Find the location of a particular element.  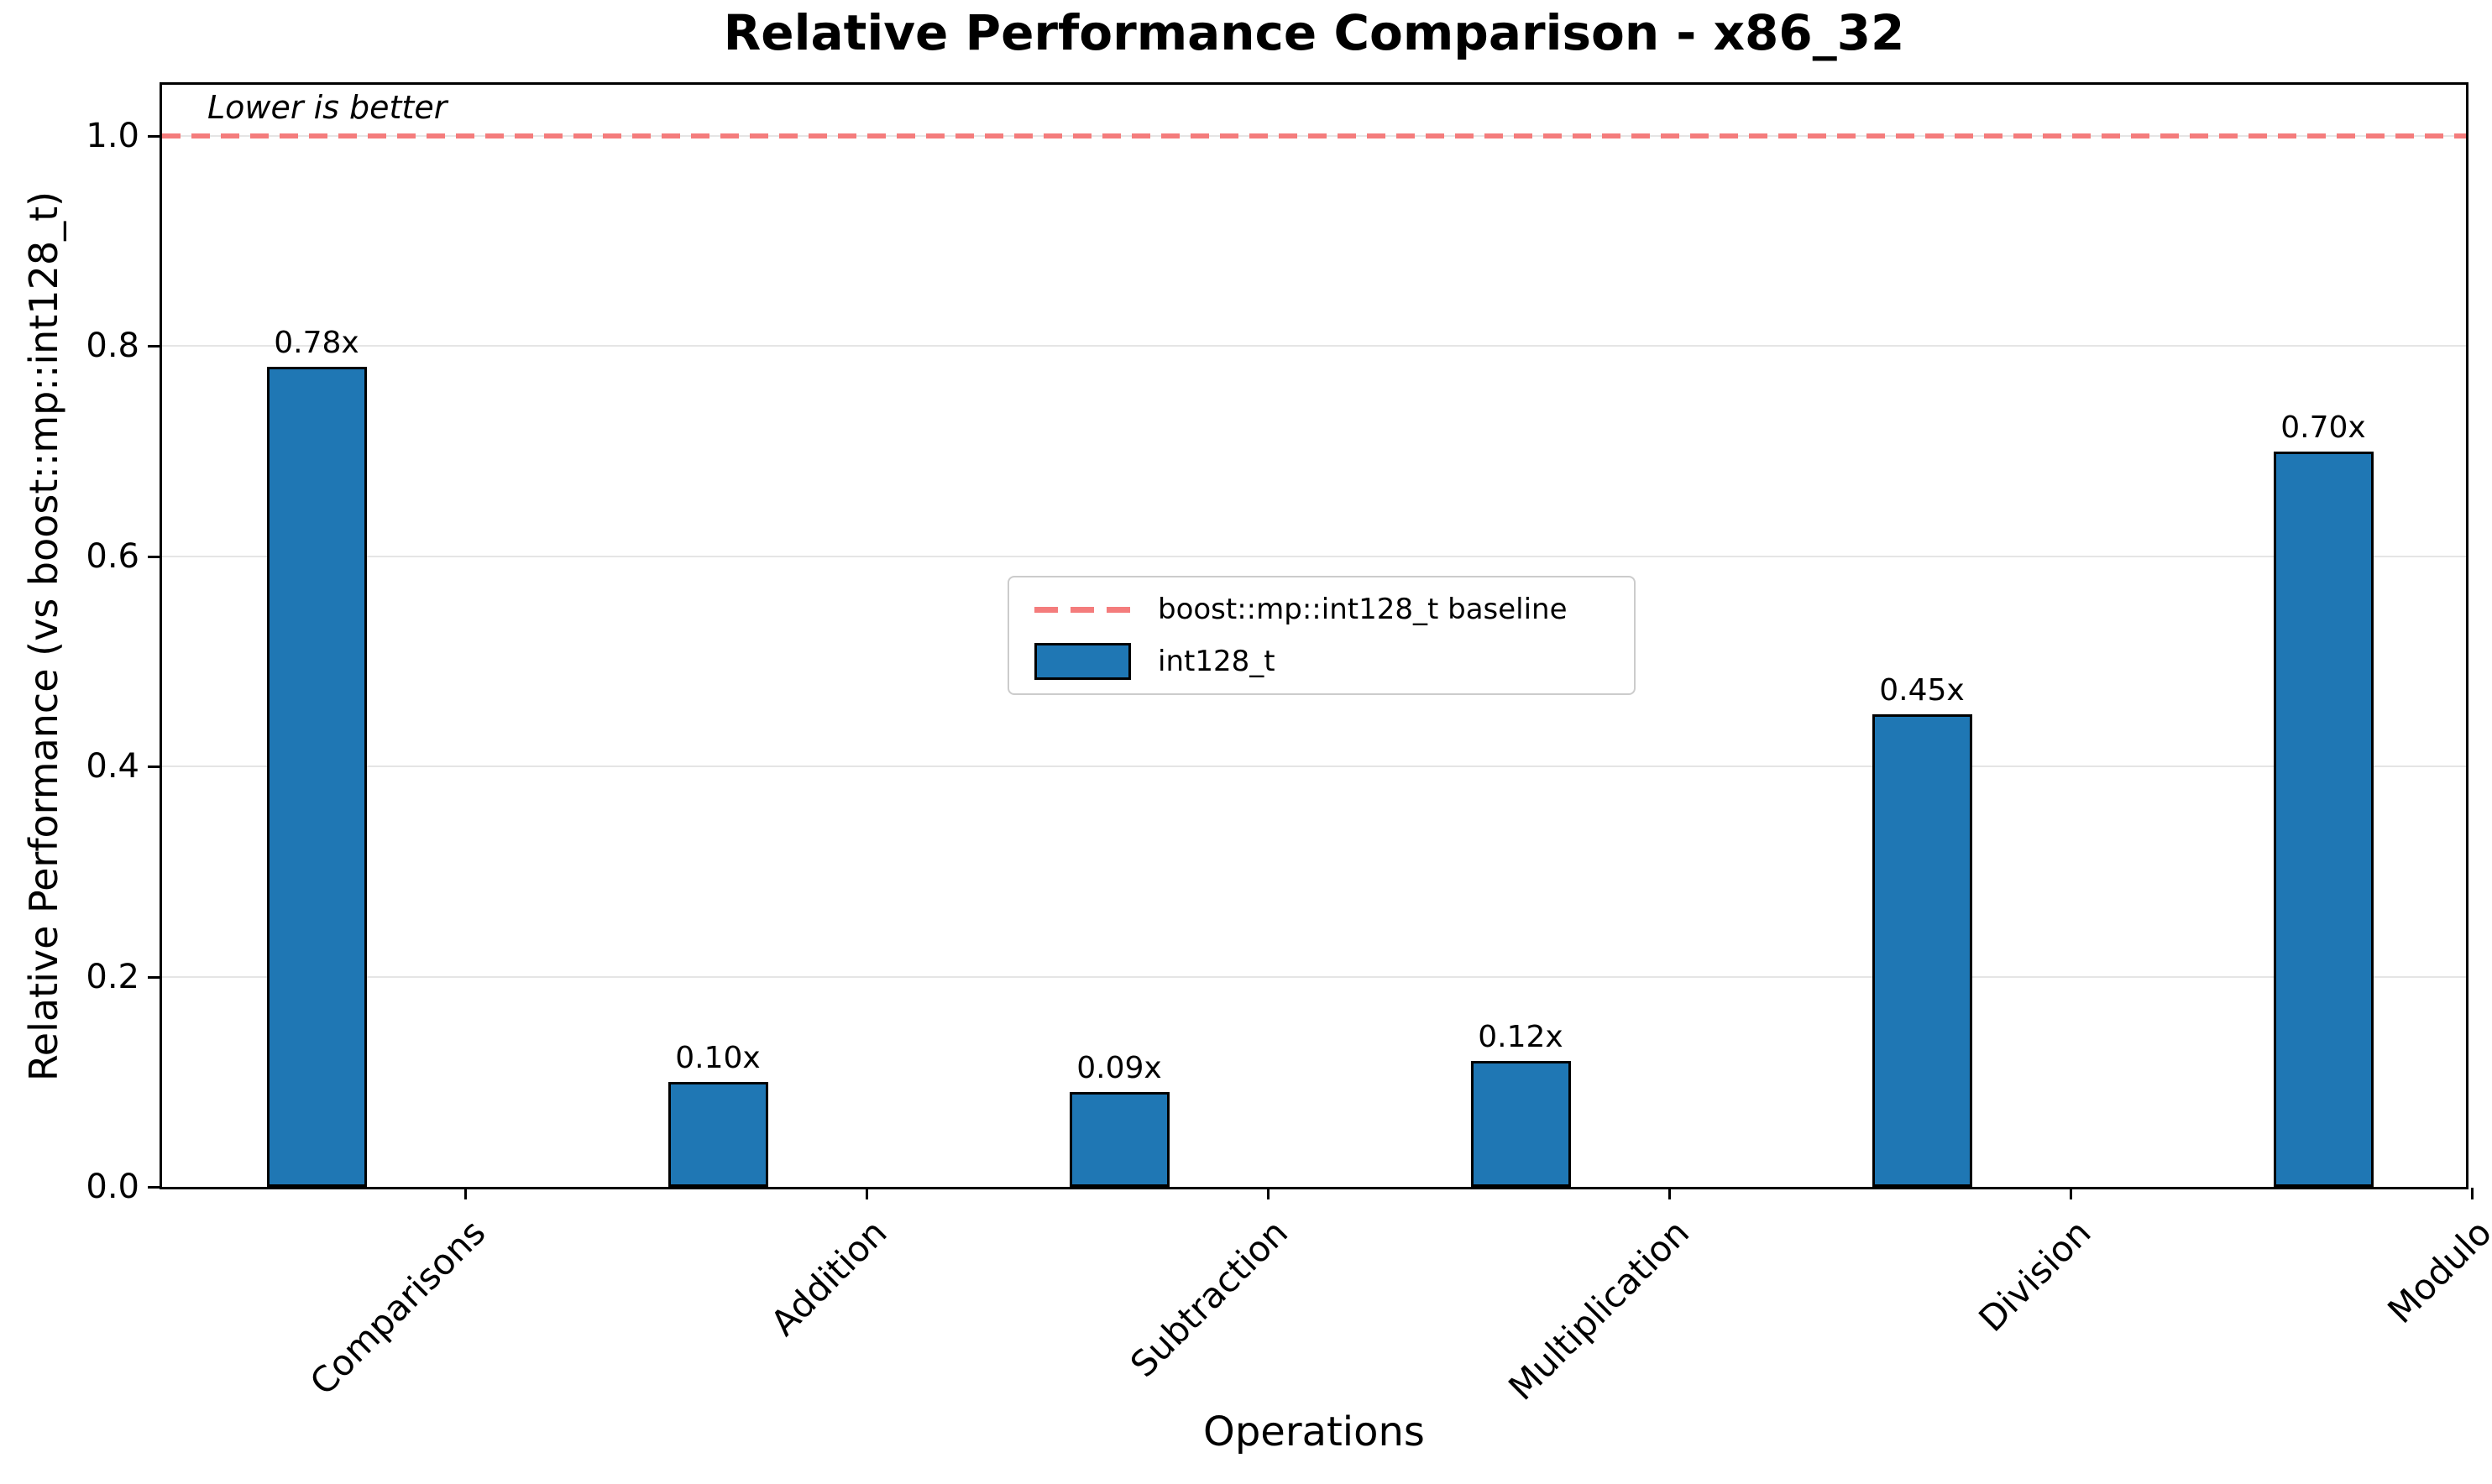

legend: boost::mp::int128_t baseline int128_t is located at coordinates (1322, 635).